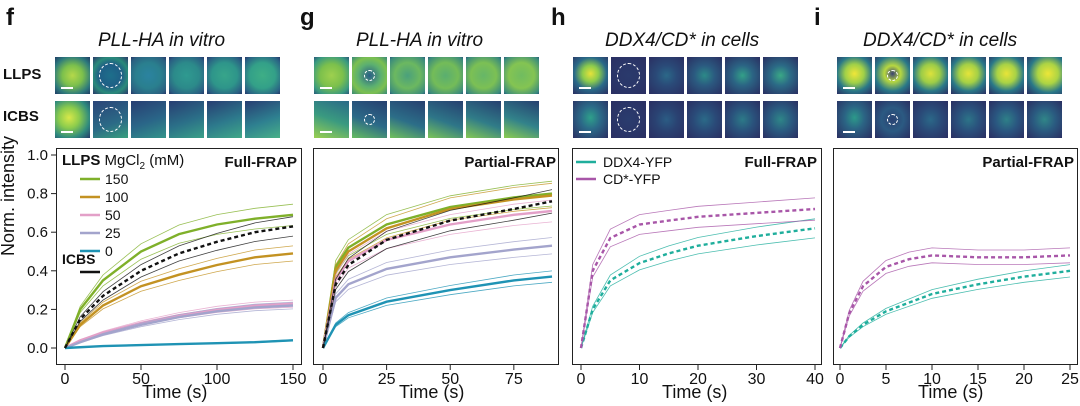 Image resolution: width=1080 pixels, height=406 pixels. Describe the element at coordinates (113, 215) in the screenshot. I see `legend-label-f: 50` at that location.